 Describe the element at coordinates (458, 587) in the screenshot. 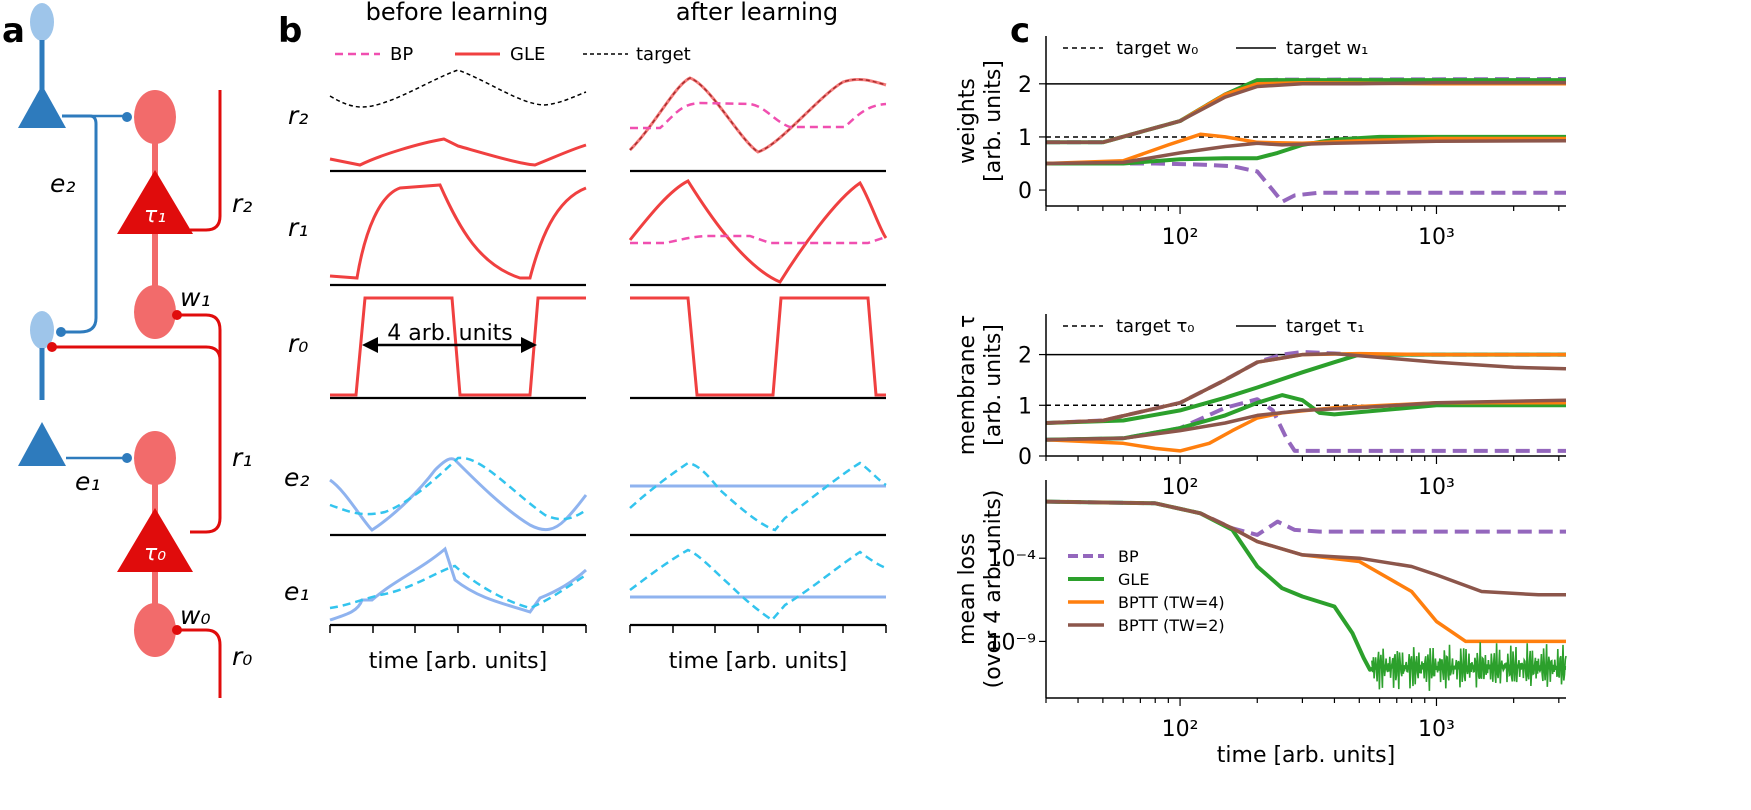

I see `trace-e1-before-dash` at that location.